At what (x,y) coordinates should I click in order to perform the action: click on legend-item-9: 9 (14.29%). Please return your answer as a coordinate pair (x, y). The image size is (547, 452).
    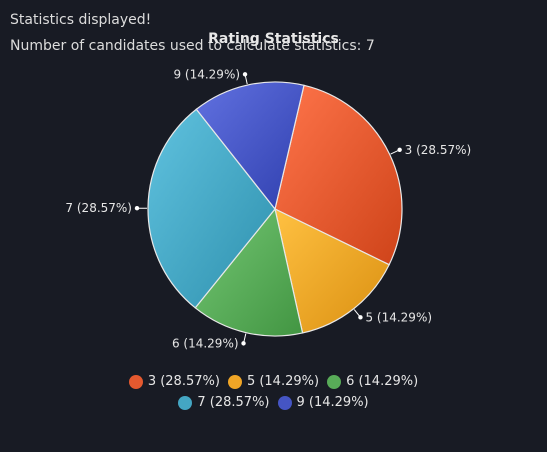
    Looking at the image, I should click on (323, 402).